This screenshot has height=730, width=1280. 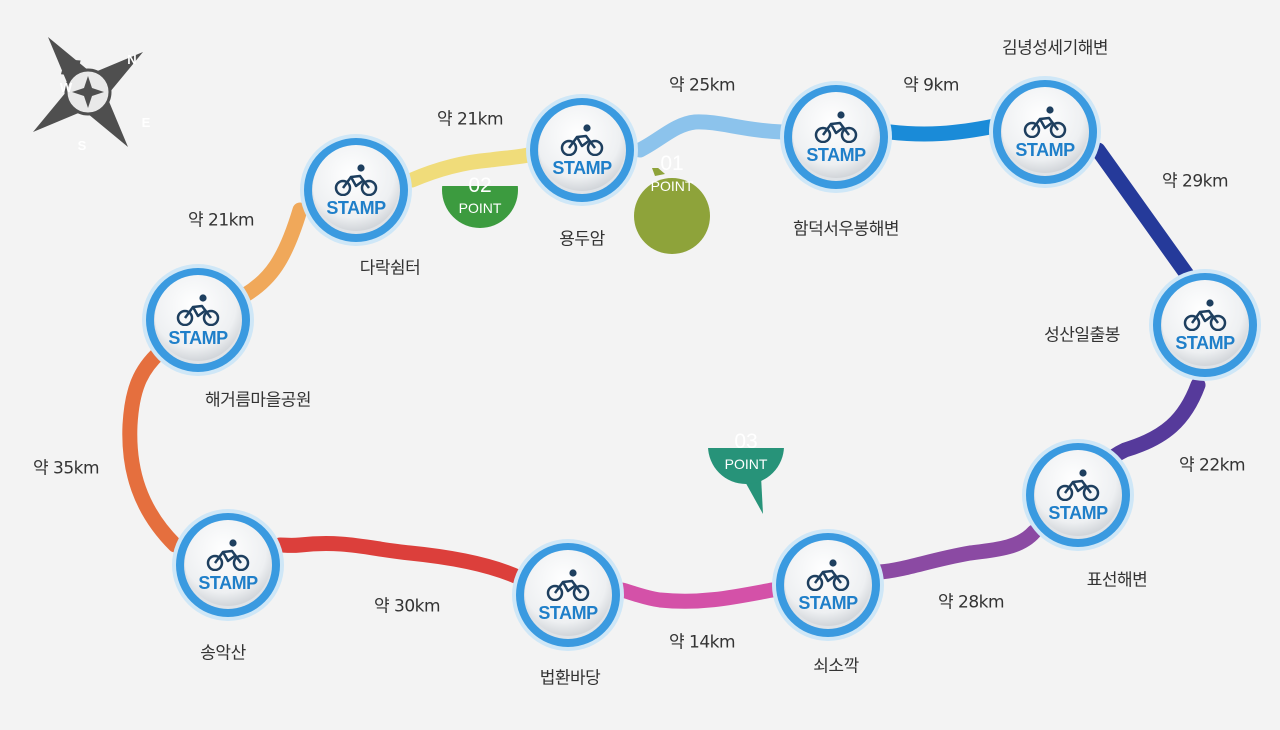 I want to click on station-name-haegeoreum: 해거름마을공원, so click(x=258, y=400).